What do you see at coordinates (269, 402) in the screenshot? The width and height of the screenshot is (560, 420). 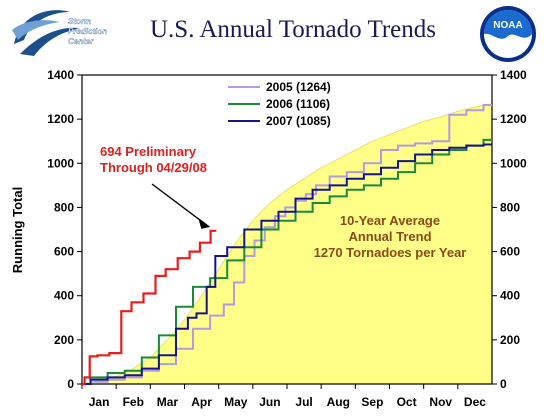 I see `x-tick-label-jun: Jun` at bounding box center [269, 402].